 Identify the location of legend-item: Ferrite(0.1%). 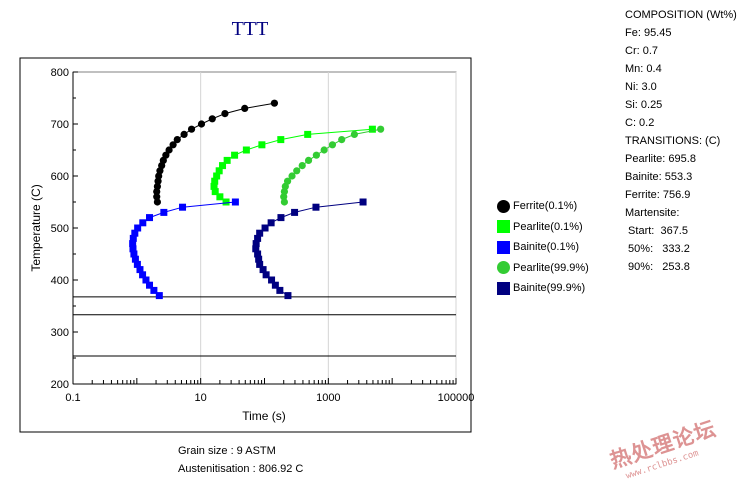
(543, 206).